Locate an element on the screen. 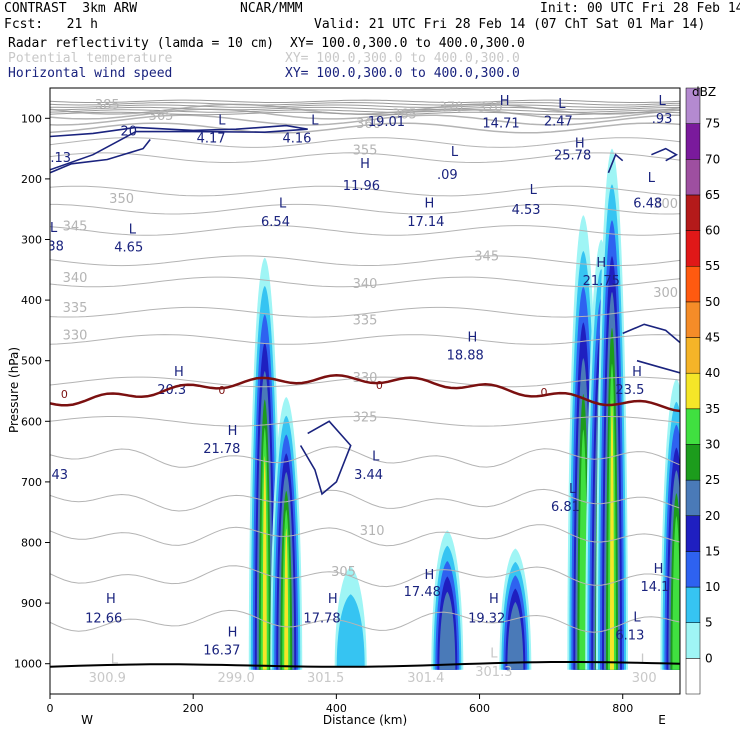  wind-label-13: H is located at coordinates (365, 164).